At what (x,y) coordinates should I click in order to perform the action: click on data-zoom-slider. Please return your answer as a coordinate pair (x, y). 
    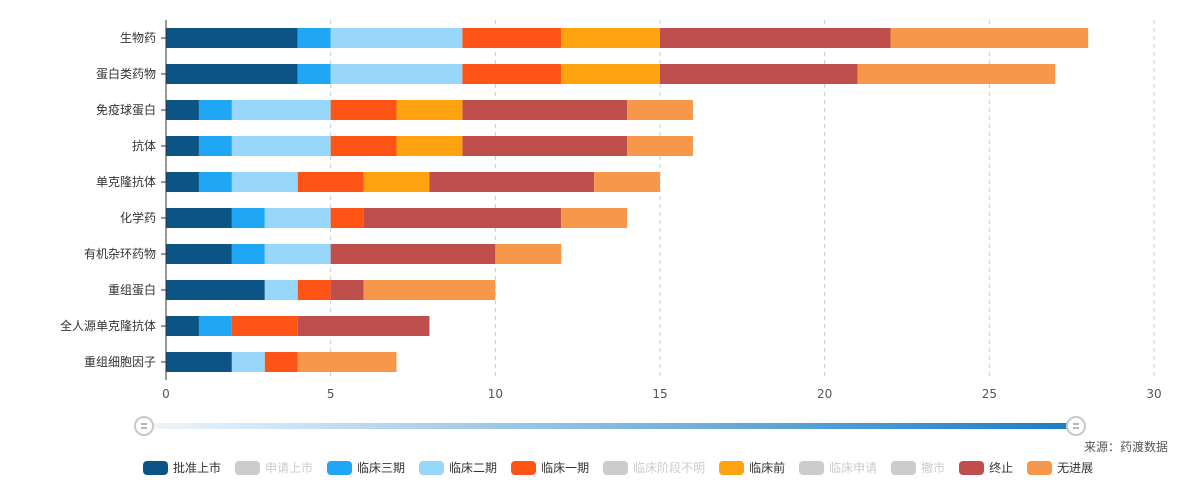
    Looking at the image, I should click on (610, 426).